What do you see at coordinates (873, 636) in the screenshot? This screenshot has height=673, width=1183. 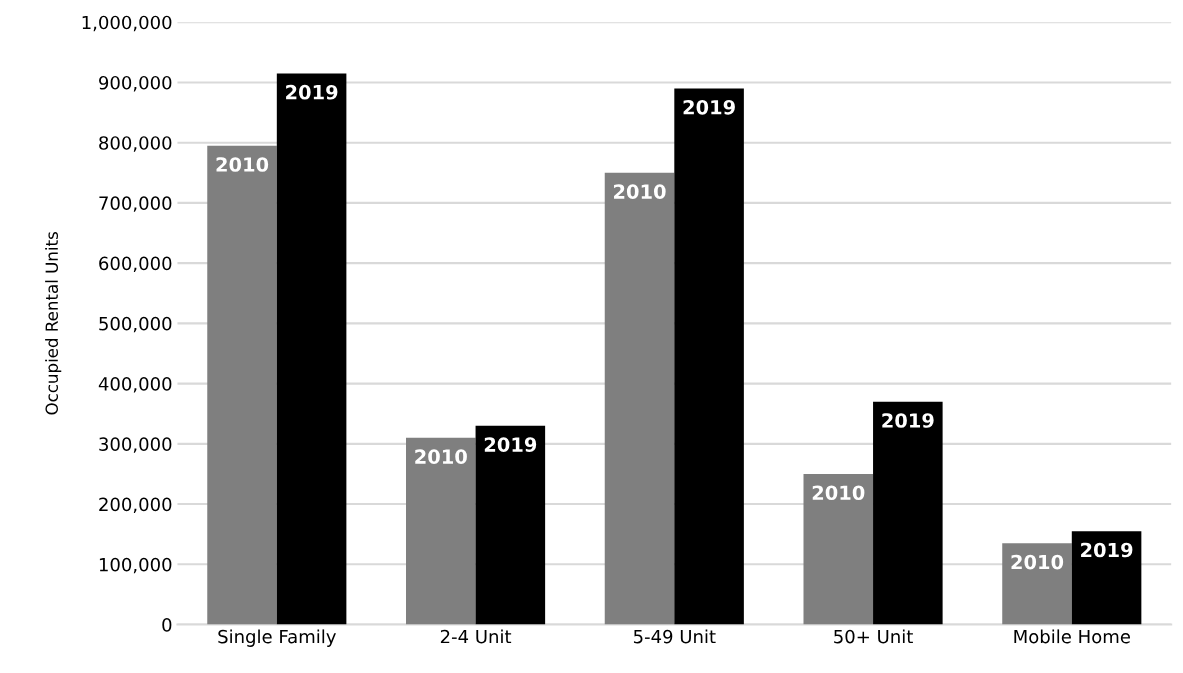 I see `x-tick-label: 50+ Unit` at bounding box center [873, 636].